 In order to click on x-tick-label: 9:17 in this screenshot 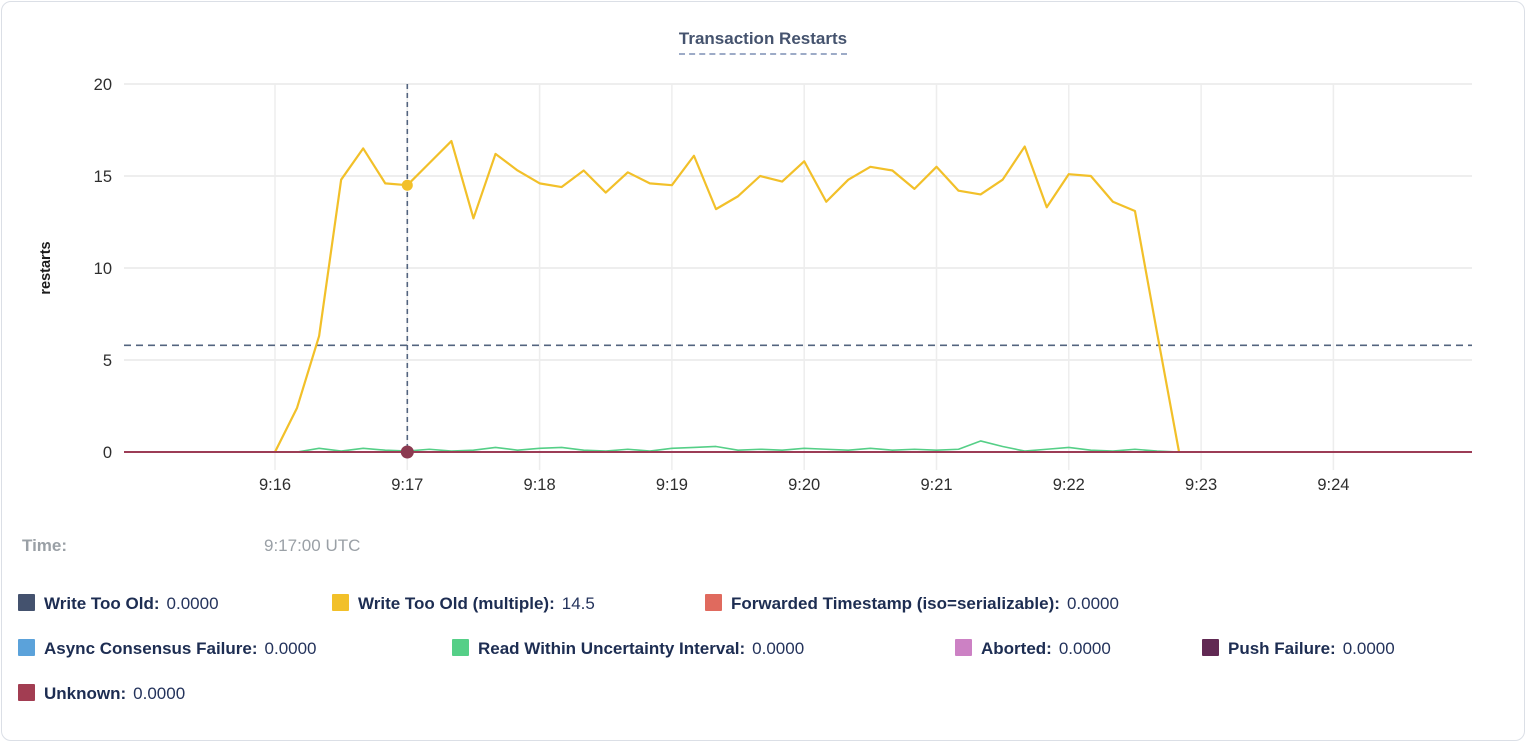, I will do `click(407, 485)`.